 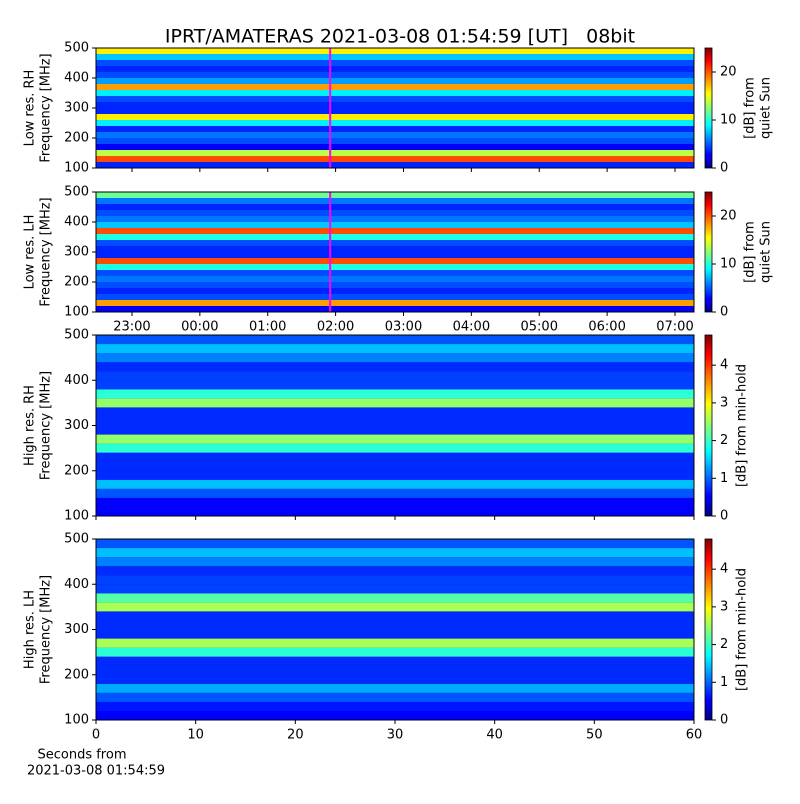 What do you see at coordinates (471, 327) in the screenshot?
I see `x-tick-label: 04:00` at bounding box center [471, 327].